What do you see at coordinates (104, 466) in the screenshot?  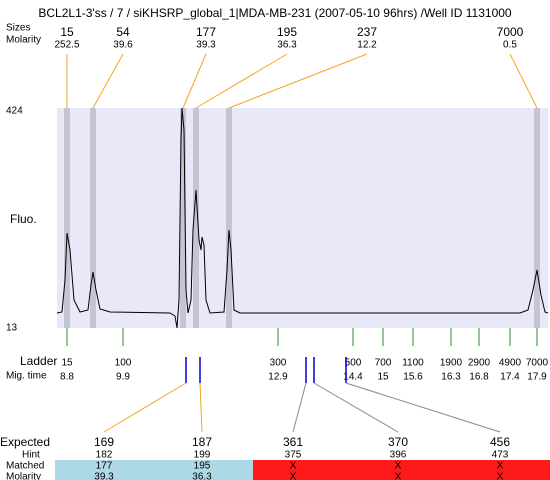 I see `matched-value: 177` at bounding box center [104, 466].